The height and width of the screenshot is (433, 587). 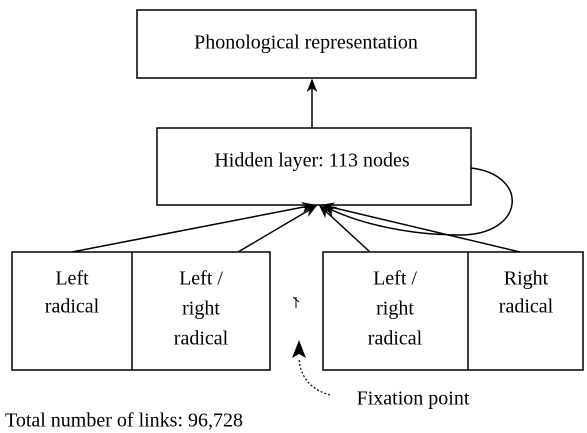 I want to click on links-label: Total number of links: 96,728, so click(x=124, y=421).